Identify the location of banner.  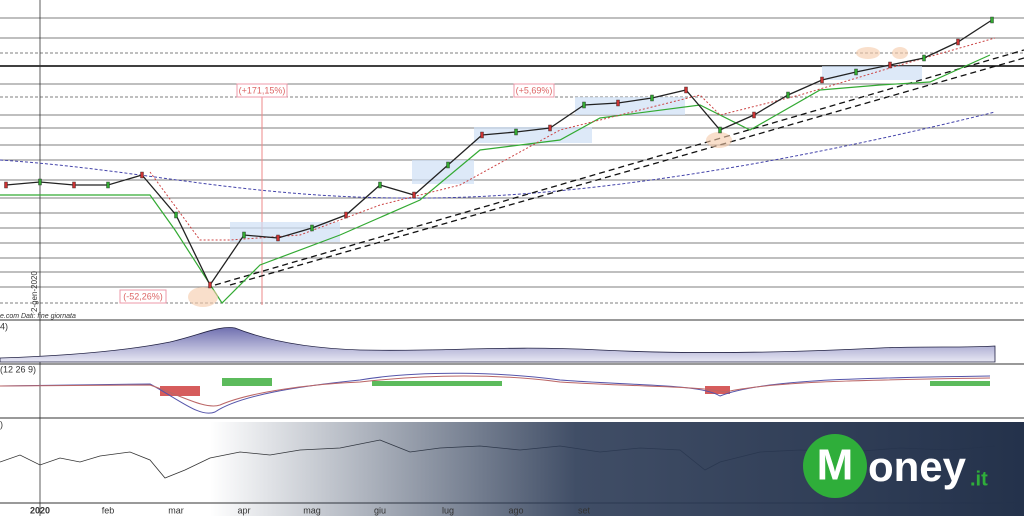
(617, 469).